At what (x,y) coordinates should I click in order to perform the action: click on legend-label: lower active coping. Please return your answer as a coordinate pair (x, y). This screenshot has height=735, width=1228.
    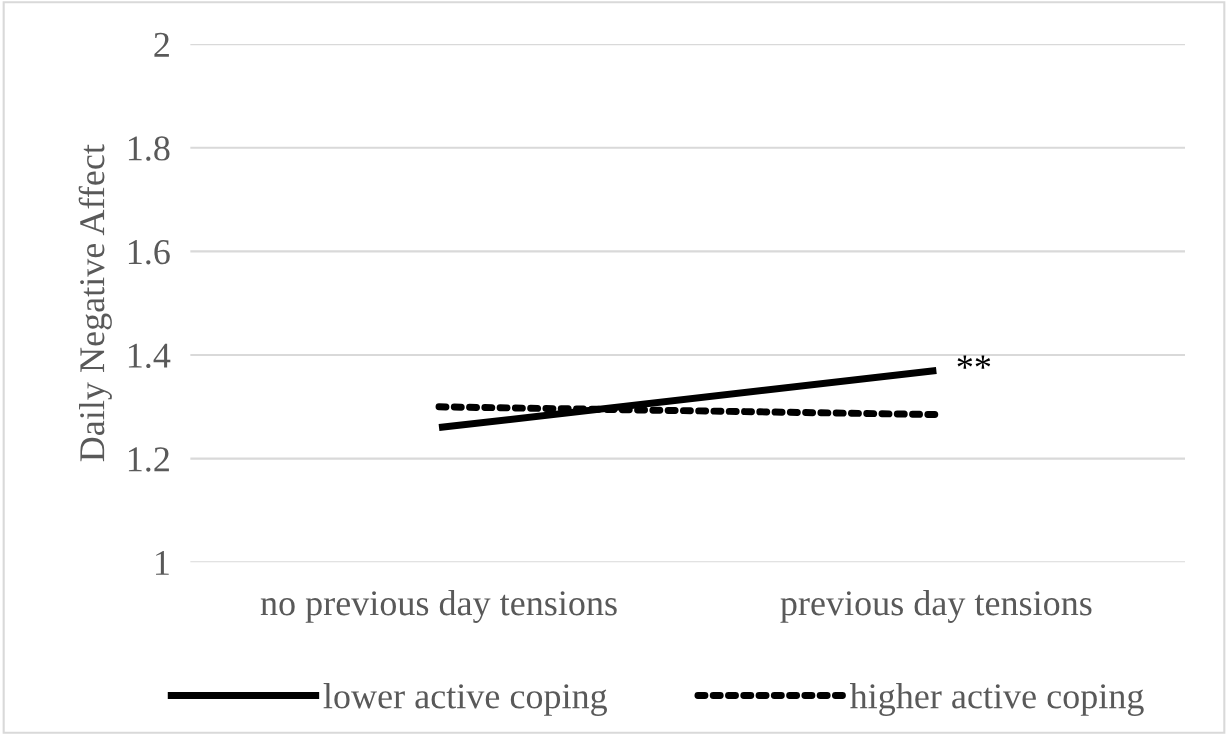
    Looking at the image, I should click on (465, 699).